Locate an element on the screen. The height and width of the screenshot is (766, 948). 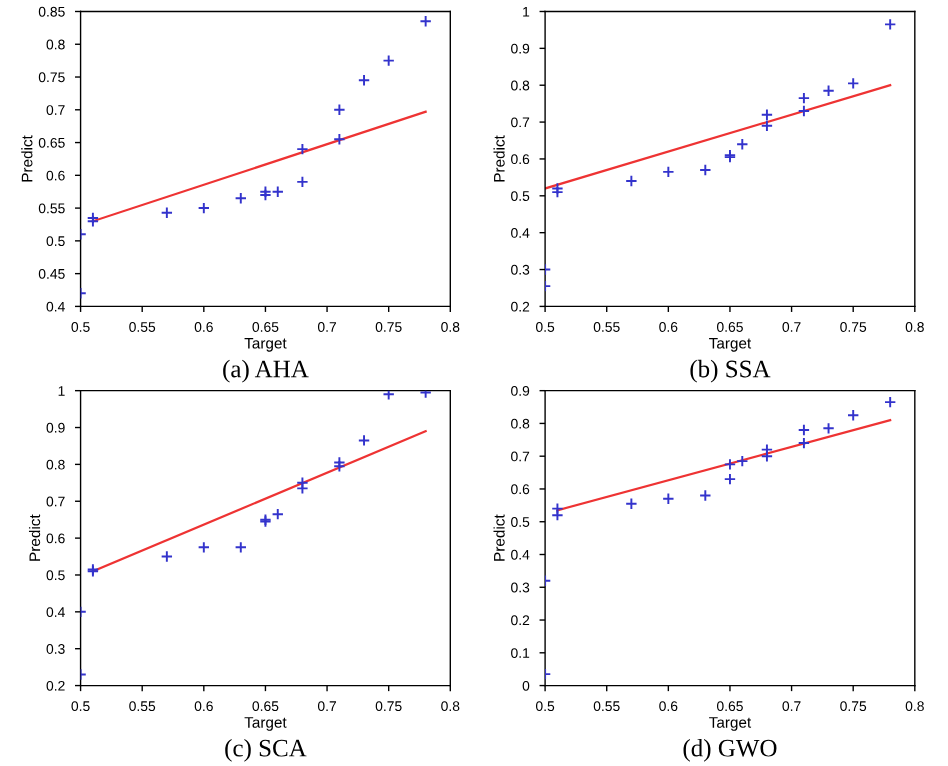
text: (d) GWO is located at coordinates (730, 750).